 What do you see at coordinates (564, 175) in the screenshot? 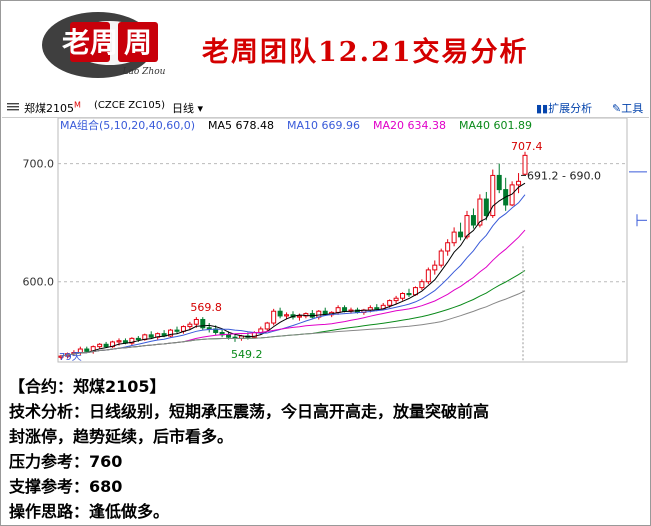
I see `range-label: 691.2 - 690.0` at bounding box center [564, 175].